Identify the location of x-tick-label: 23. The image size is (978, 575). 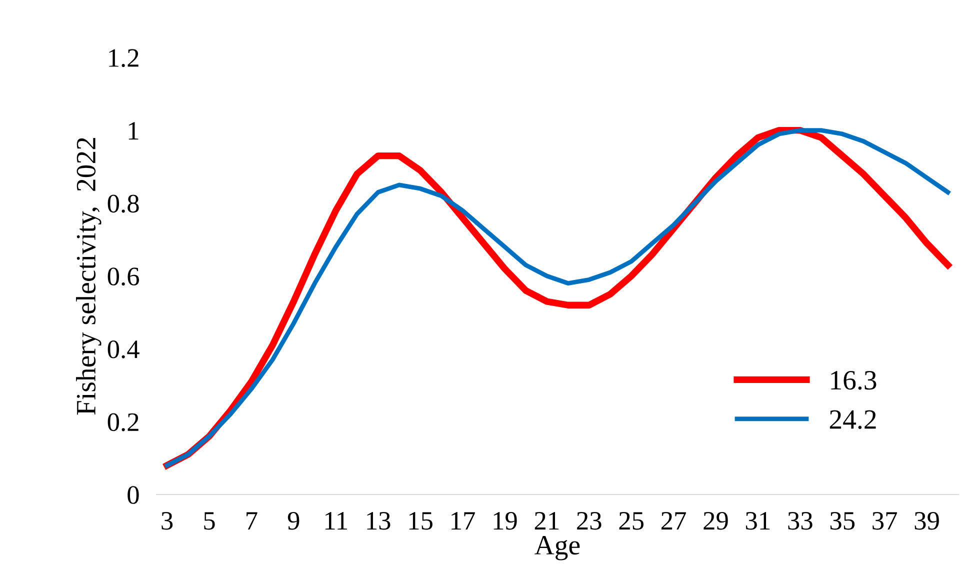
(589, 521).